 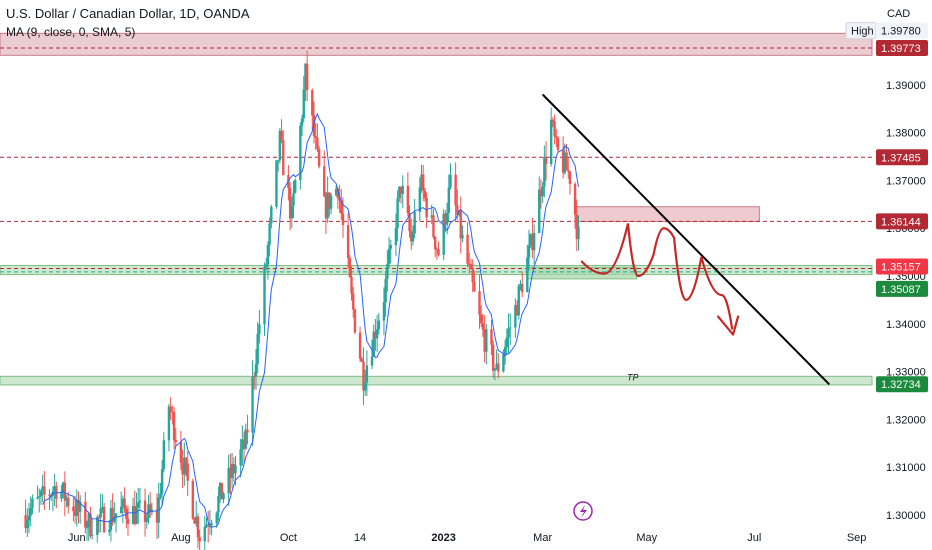 What do you see at coordinates (657, 276) in the screenshot?
I see `projection-path` at bounding box center [657, 276].